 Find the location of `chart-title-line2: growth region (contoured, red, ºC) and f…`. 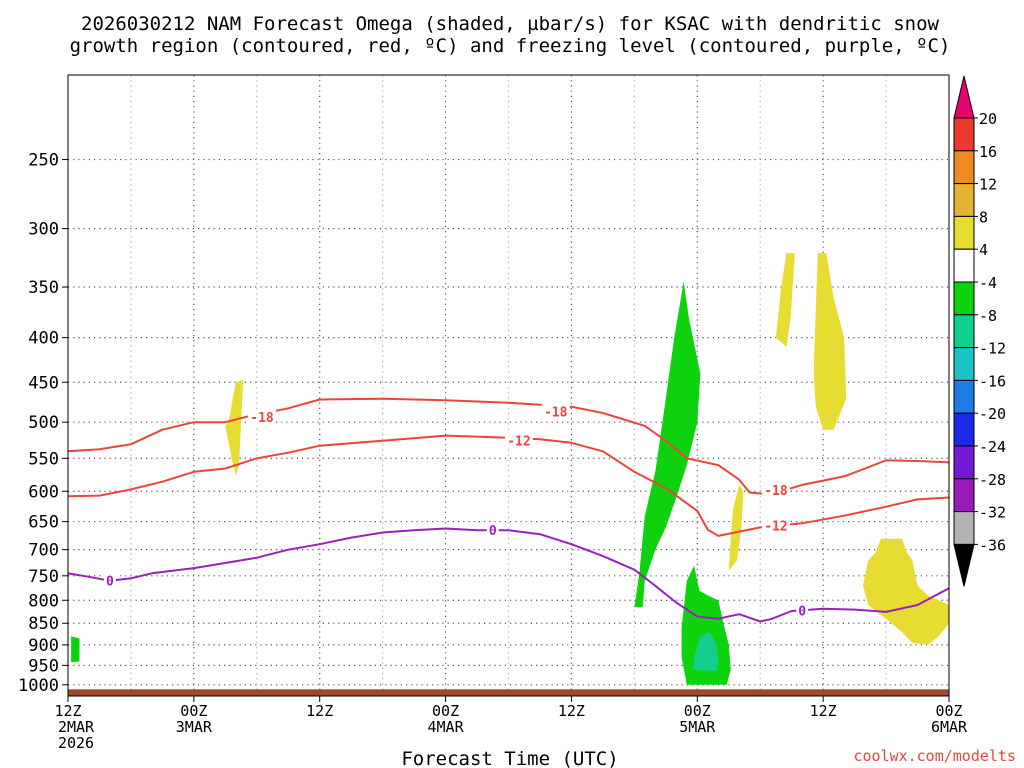

chart-title-line2: growth region (contoured, red, ºC) and f… is located at coordinates (510, 46).